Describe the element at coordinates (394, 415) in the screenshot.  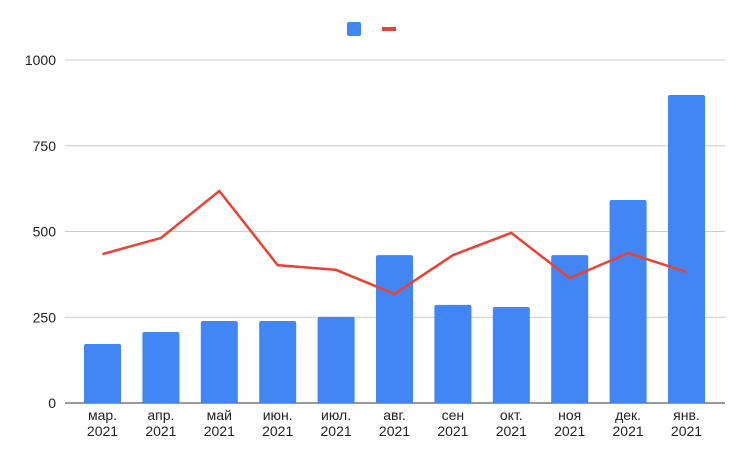
I see `x-tick-label-line: авг.` at that location.